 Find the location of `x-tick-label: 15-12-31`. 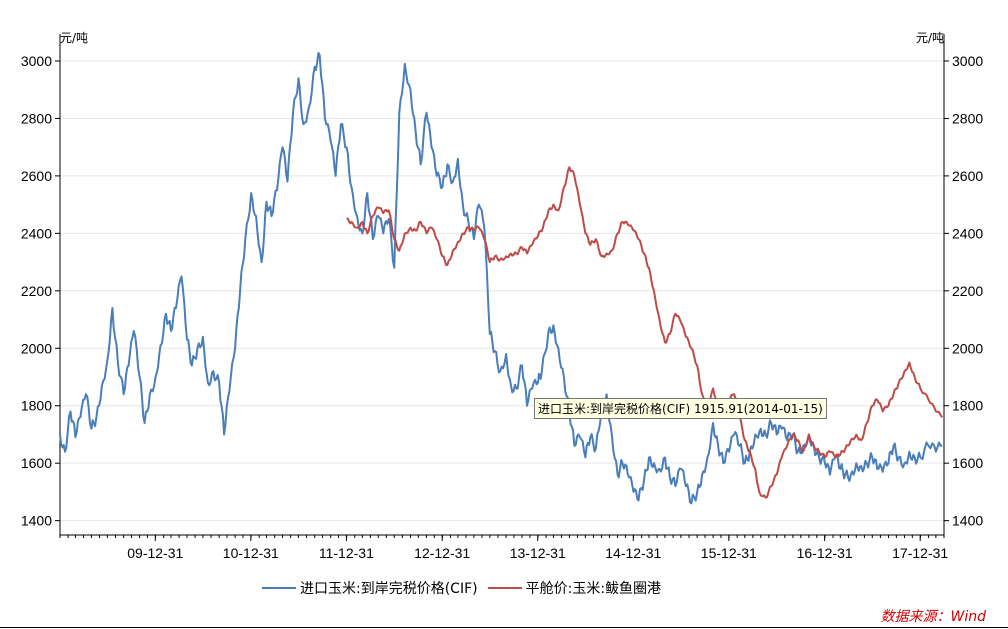

x-tick-label: 15-12-31 is located at coordinates (729, 553).